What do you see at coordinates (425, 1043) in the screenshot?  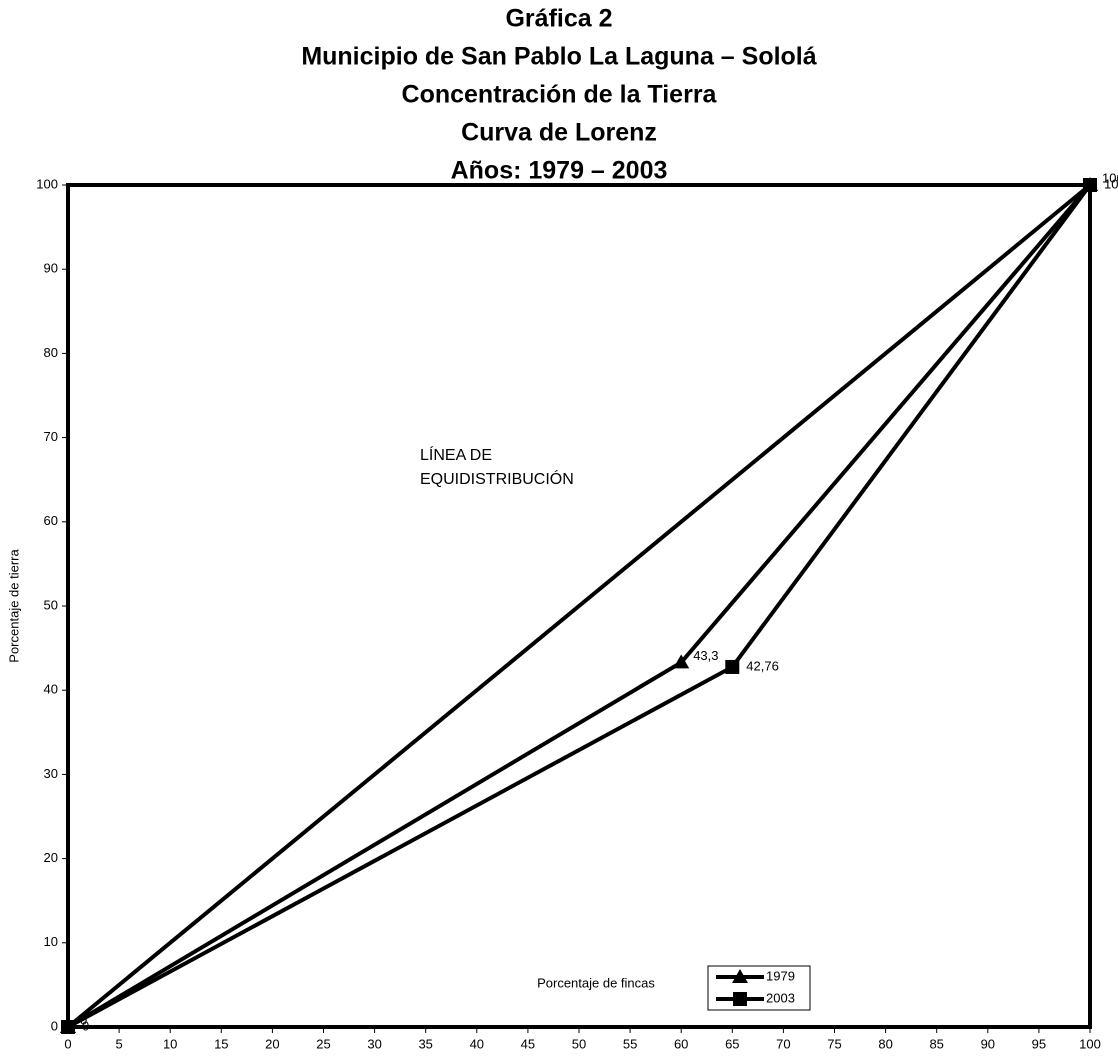 I see `x-tick-label: 35` at bounding box center [425, 1043].